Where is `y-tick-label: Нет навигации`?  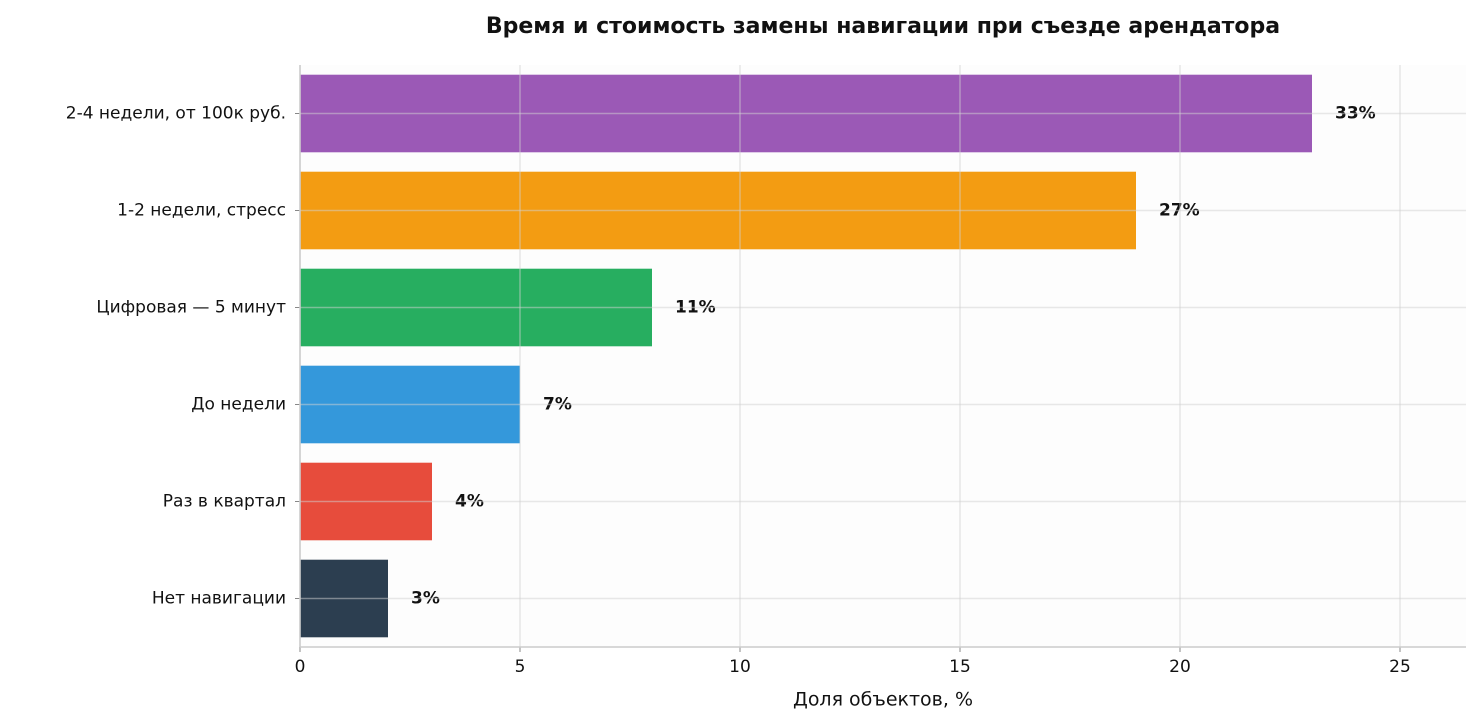 y-tick-label: Нет навигации is located at coordinates (219, 599).